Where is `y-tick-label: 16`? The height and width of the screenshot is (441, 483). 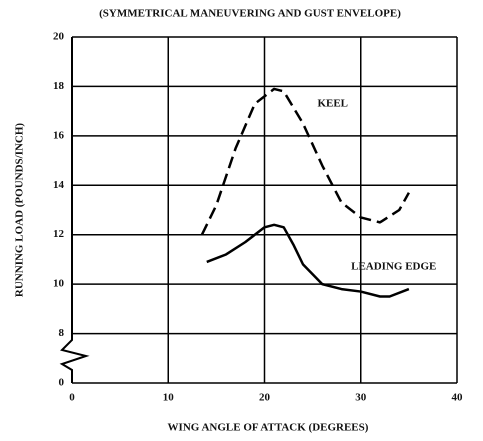
y-tick-label: 16 is located at coordinates (59, 135).